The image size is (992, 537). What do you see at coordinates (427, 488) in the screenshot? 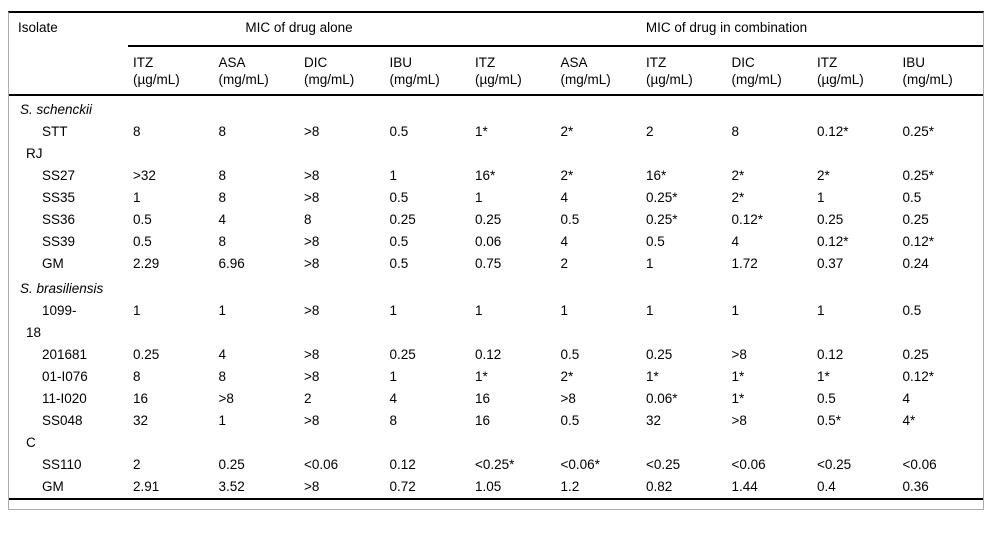
I see `value-cell: 0.72` at bounding box center [427, 488].